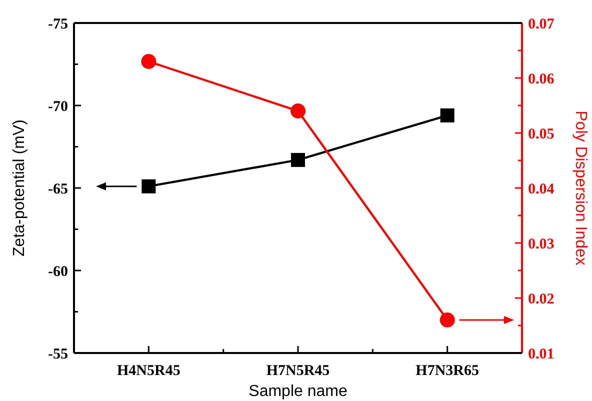 The width and height of the screenshot is (592, 401). Describe the element at coordinates (448, 371) in the screenshot. I see `x-tick-label: H7N3R65` at that location.